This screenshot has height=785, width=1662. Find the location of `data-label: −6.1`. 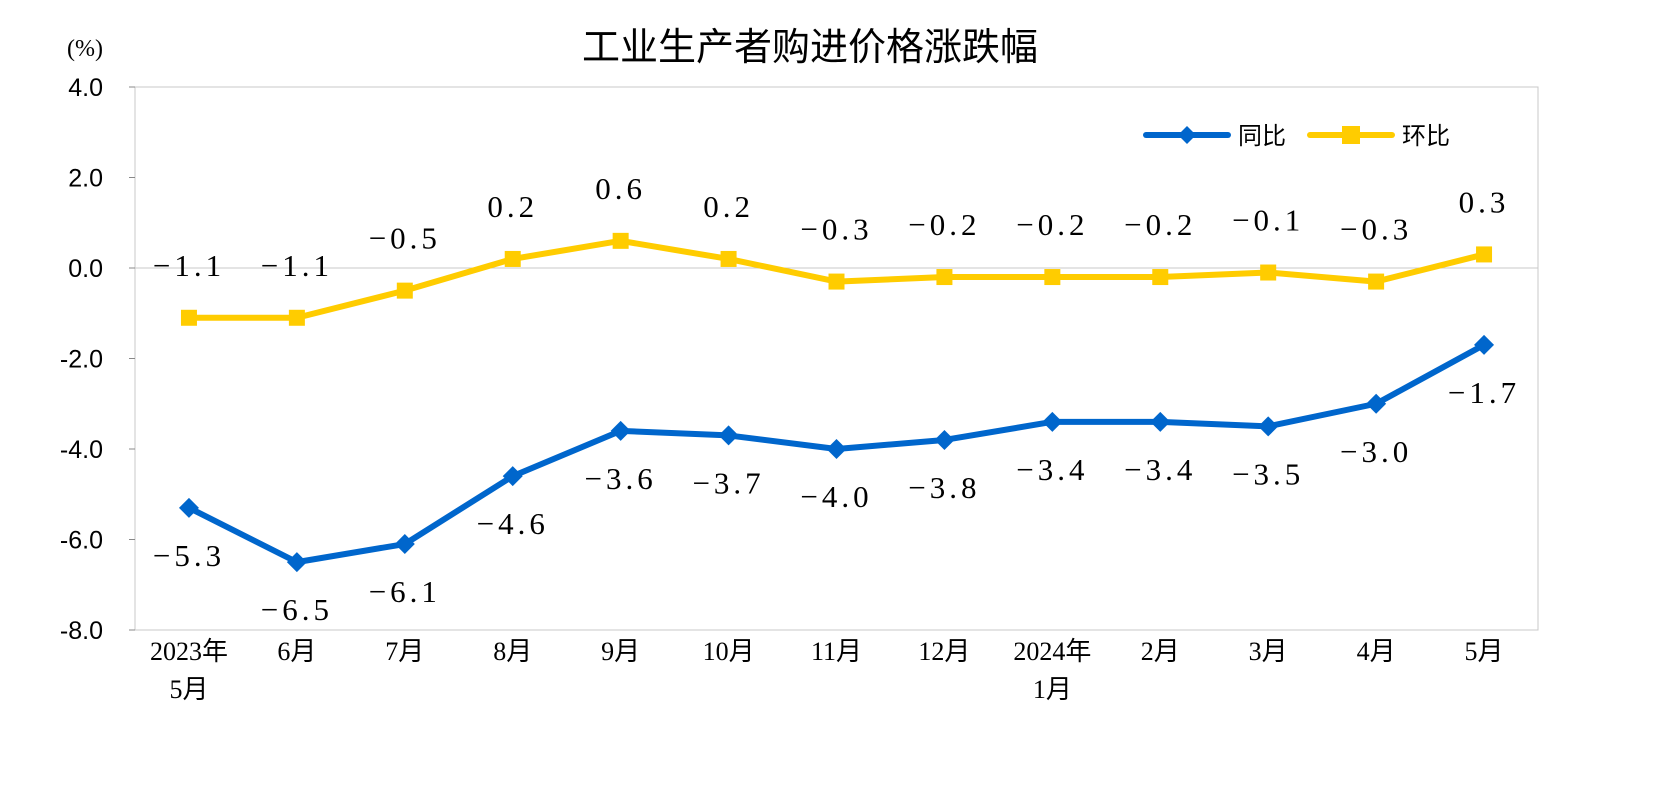

data-label: −6.1 is located at coordinates (405, 591).